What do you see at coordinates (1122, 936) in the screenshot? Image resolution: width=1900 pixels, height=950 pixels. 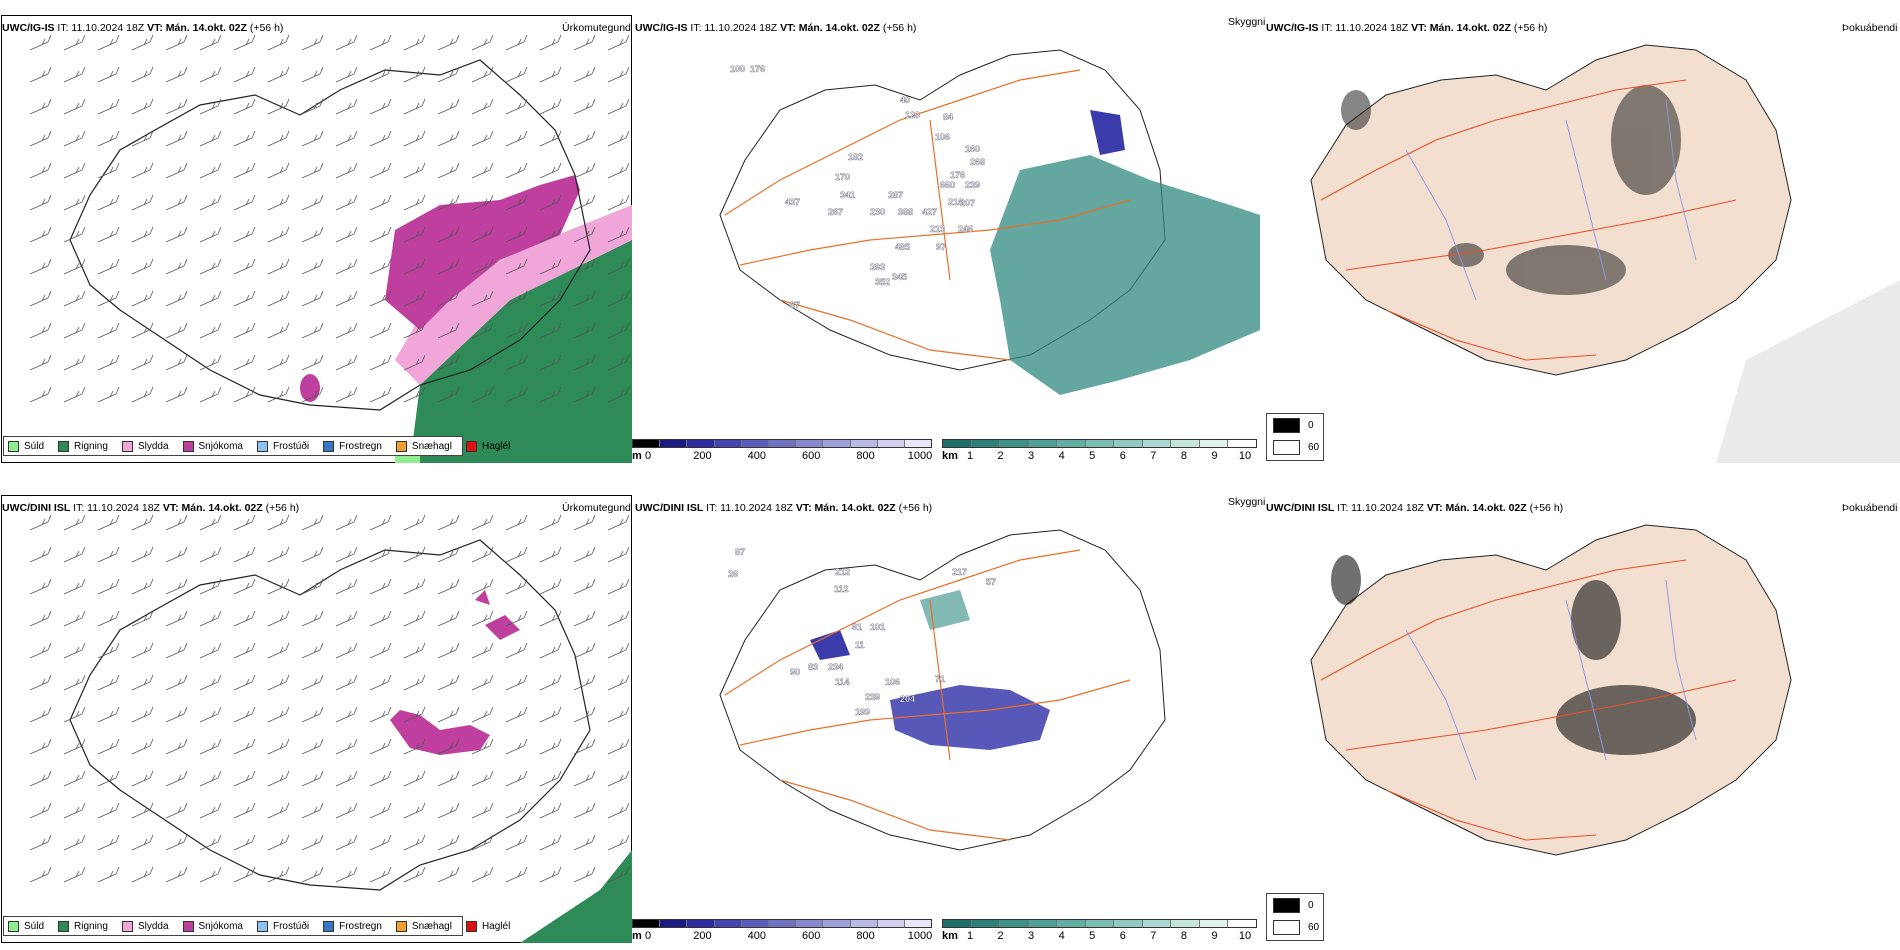 I see `colorbar-tick: 6` at bounding box center [1122, 936].